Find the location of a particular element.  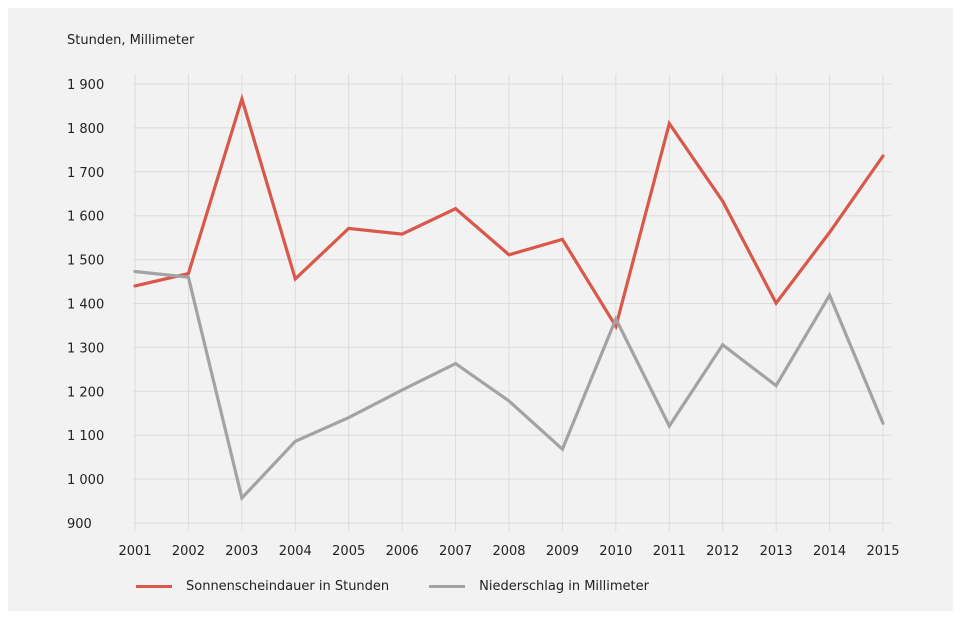

x-tick-label: 2010 is located at coordinates (615, 551).